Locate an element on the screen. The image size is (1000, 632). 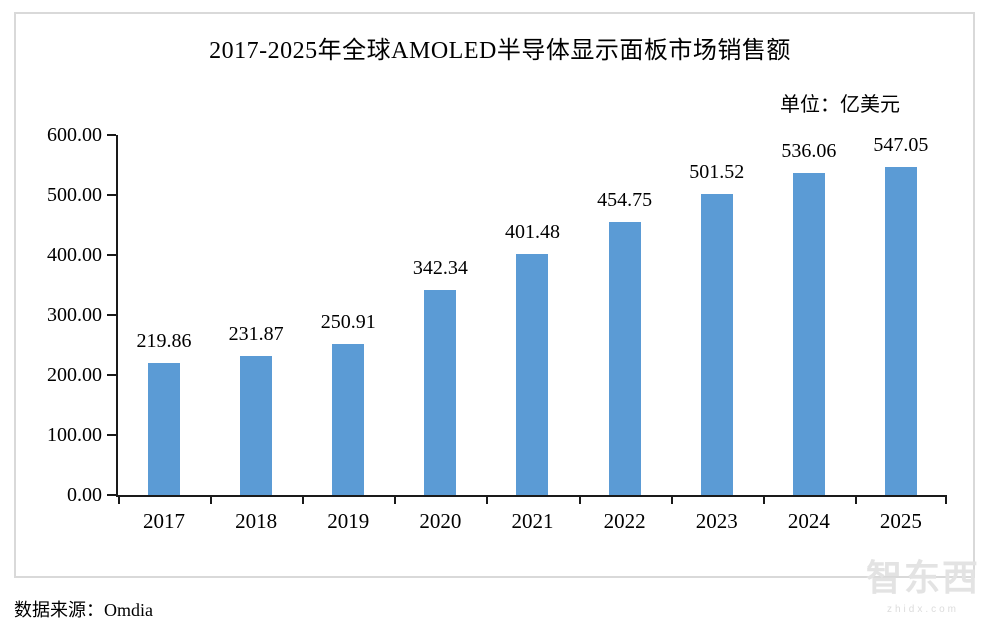
bar-column: 454.75 2022 is located at coordinates (625, 334).